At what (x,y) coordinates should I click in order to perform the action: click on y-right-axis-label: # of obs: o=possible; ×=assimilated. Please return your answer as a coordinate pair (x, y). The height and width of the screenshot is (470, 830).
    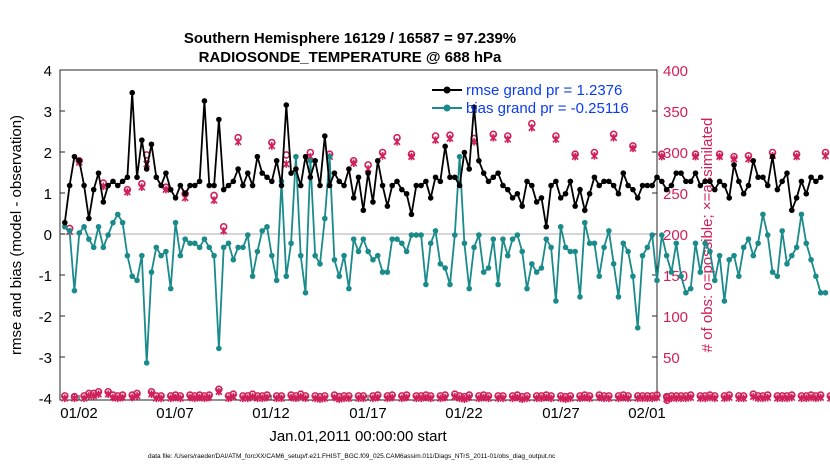
    Looking at the image, I should click on (707, 235).